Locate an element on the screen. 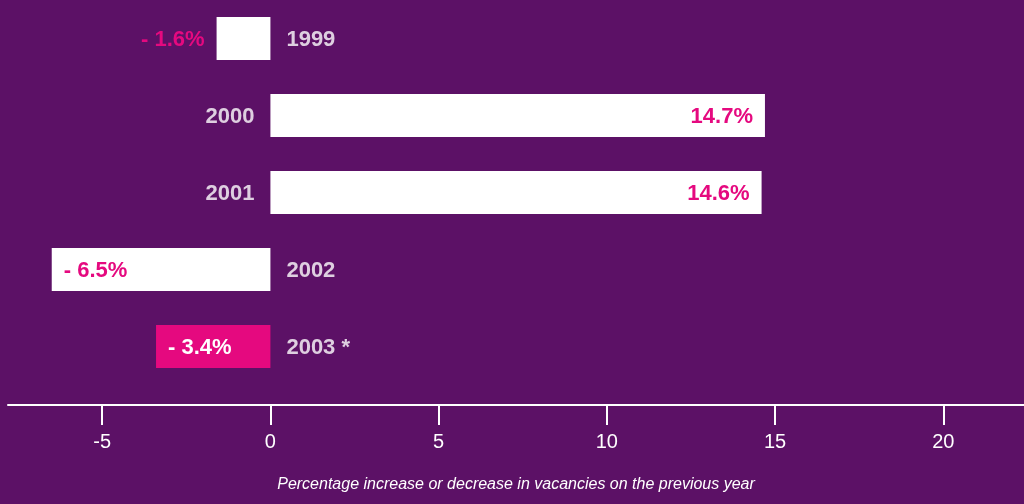 This screenshot has height=504, width=1024. x-tick-label: 15 is located at coordinates (775, 441).